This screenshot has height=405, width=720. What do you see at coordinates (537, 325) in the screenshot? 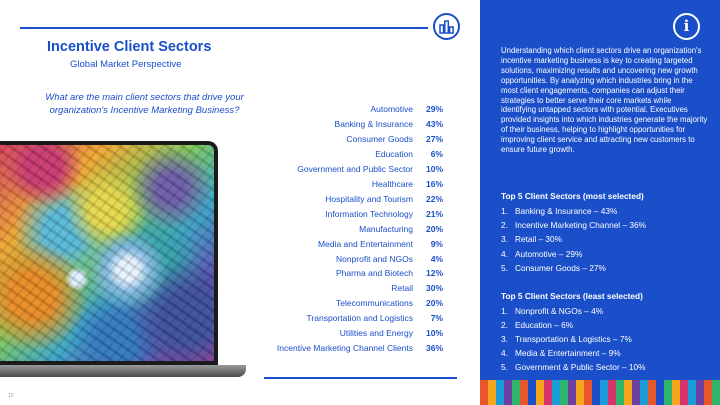
I see `least-selected-item: 2. Education – 6%` at bounding box center [537, 325].